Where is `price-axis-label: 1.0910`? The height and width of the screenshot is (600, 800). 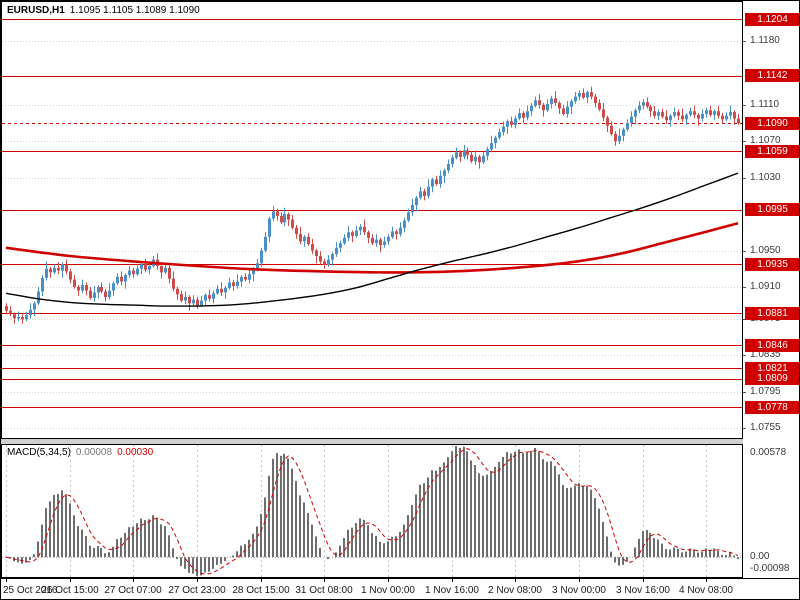
price-axis-label: 1.0910 is located at coordinates (765, 286).